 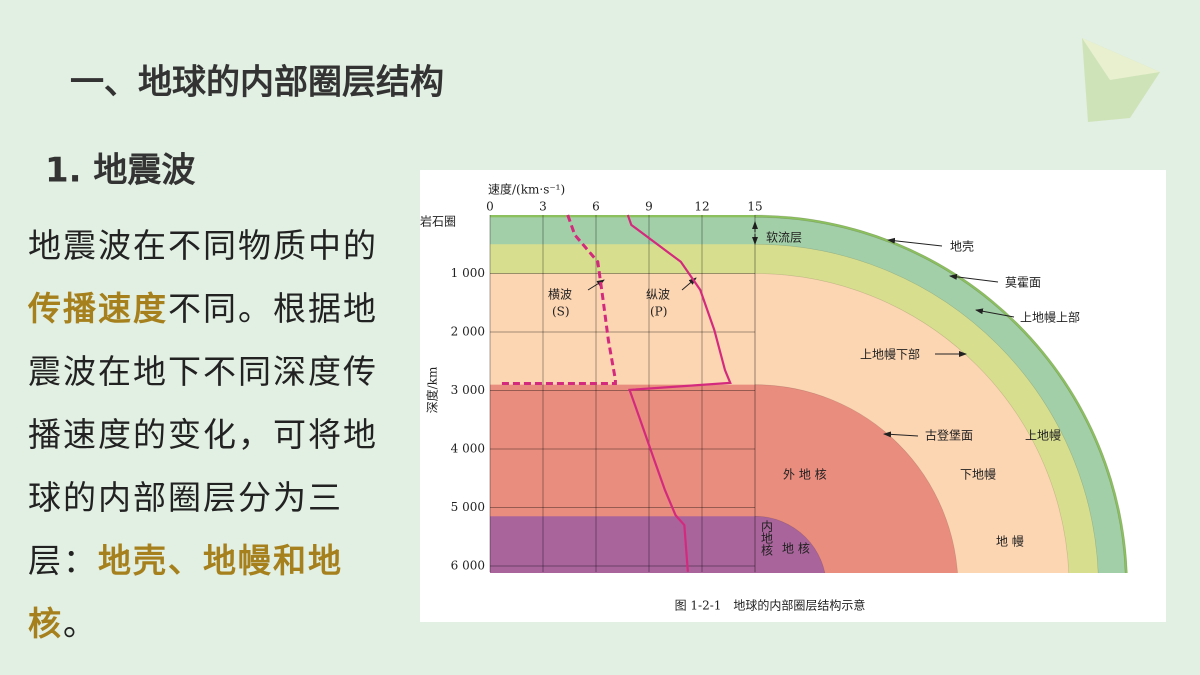 I want to click on x-axis-label: 速度/(km·s⁻¹), so click(x=526, y=189).